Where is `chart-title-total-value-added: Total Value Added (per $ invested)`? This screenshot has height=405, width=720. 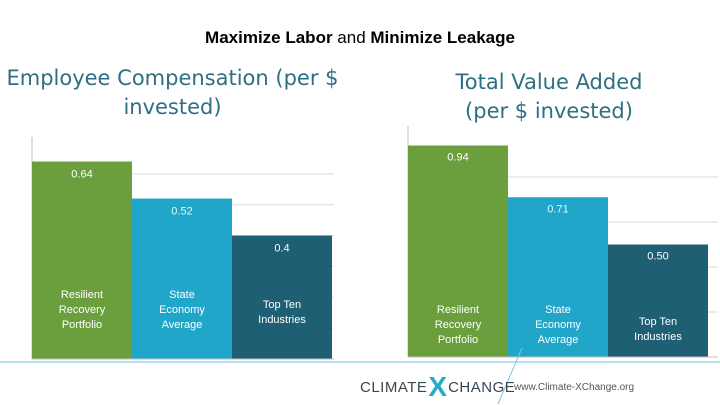
chart-title-total-value-added: Total Value Added (per $ invested) is located at coordinates (549, 97).